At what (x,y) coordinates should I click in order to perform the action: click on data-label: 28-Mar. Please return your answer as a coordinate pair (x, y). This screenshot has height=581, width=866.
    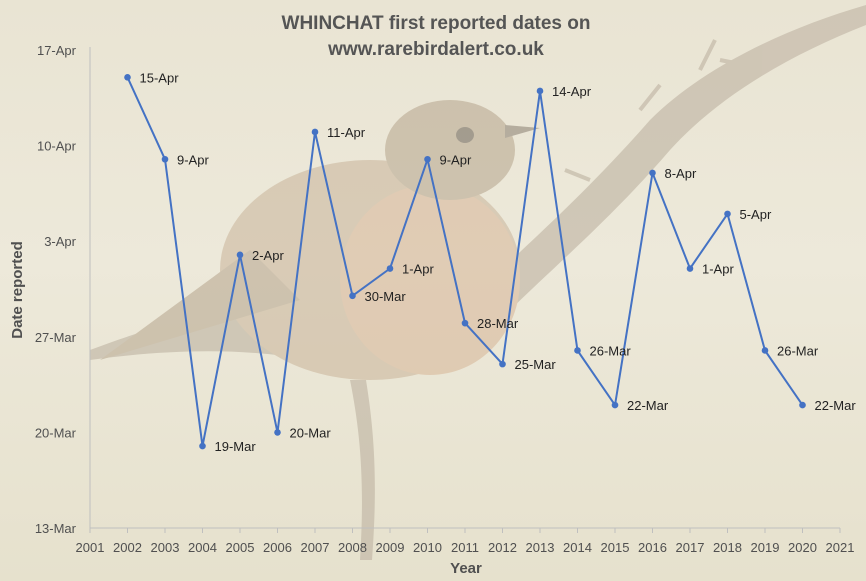
    Looking at the image, I should click on (498, 323).